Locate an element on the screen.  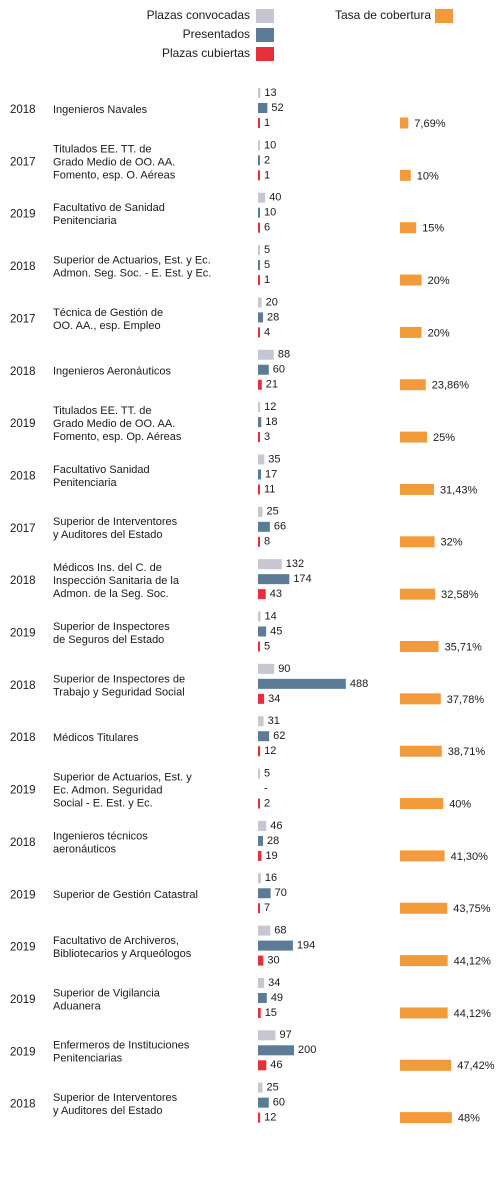
legend-label: Plazas convocadas is located at coordinates (198, 15).